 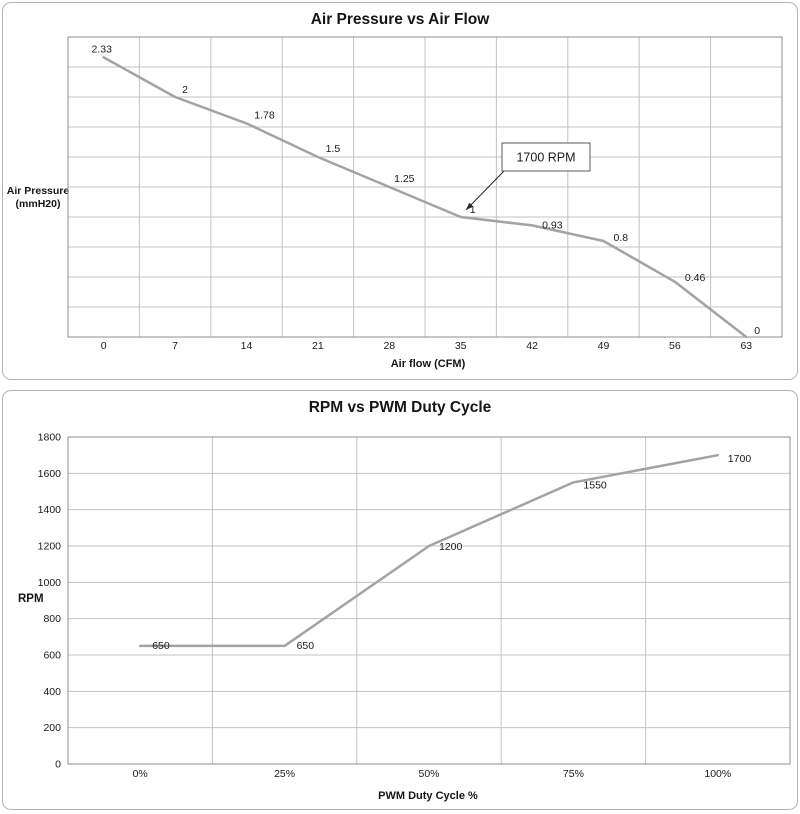 What do you see at coordinates (428, 364) in the screenshot?
I see `x-axis-title-air-flow: Air flow (CFM)` at bounding box center [428, 364].